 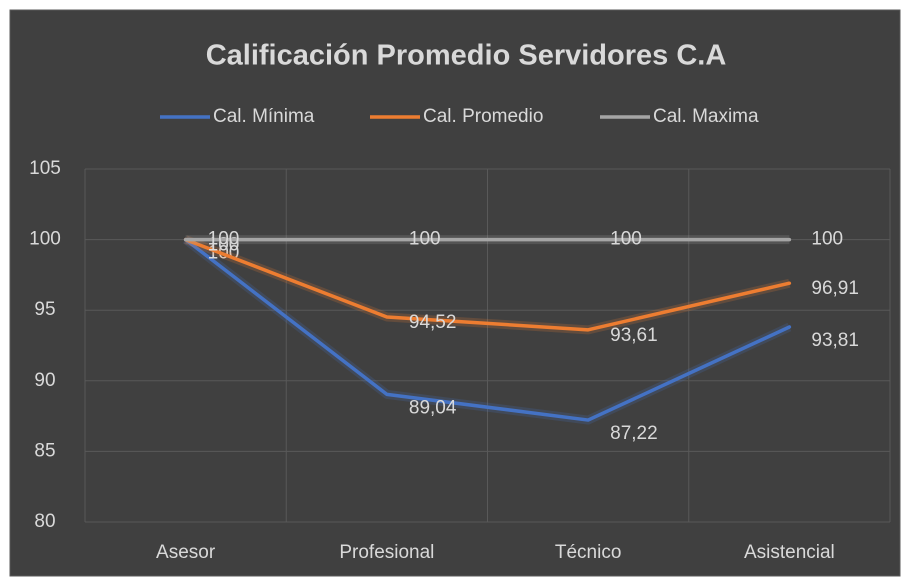 What do you see at coordinates (466, 56) in the screenshot?
I see `chart-title: Calificación Promedio Servidores C.A` at bounding box center [466, 56].